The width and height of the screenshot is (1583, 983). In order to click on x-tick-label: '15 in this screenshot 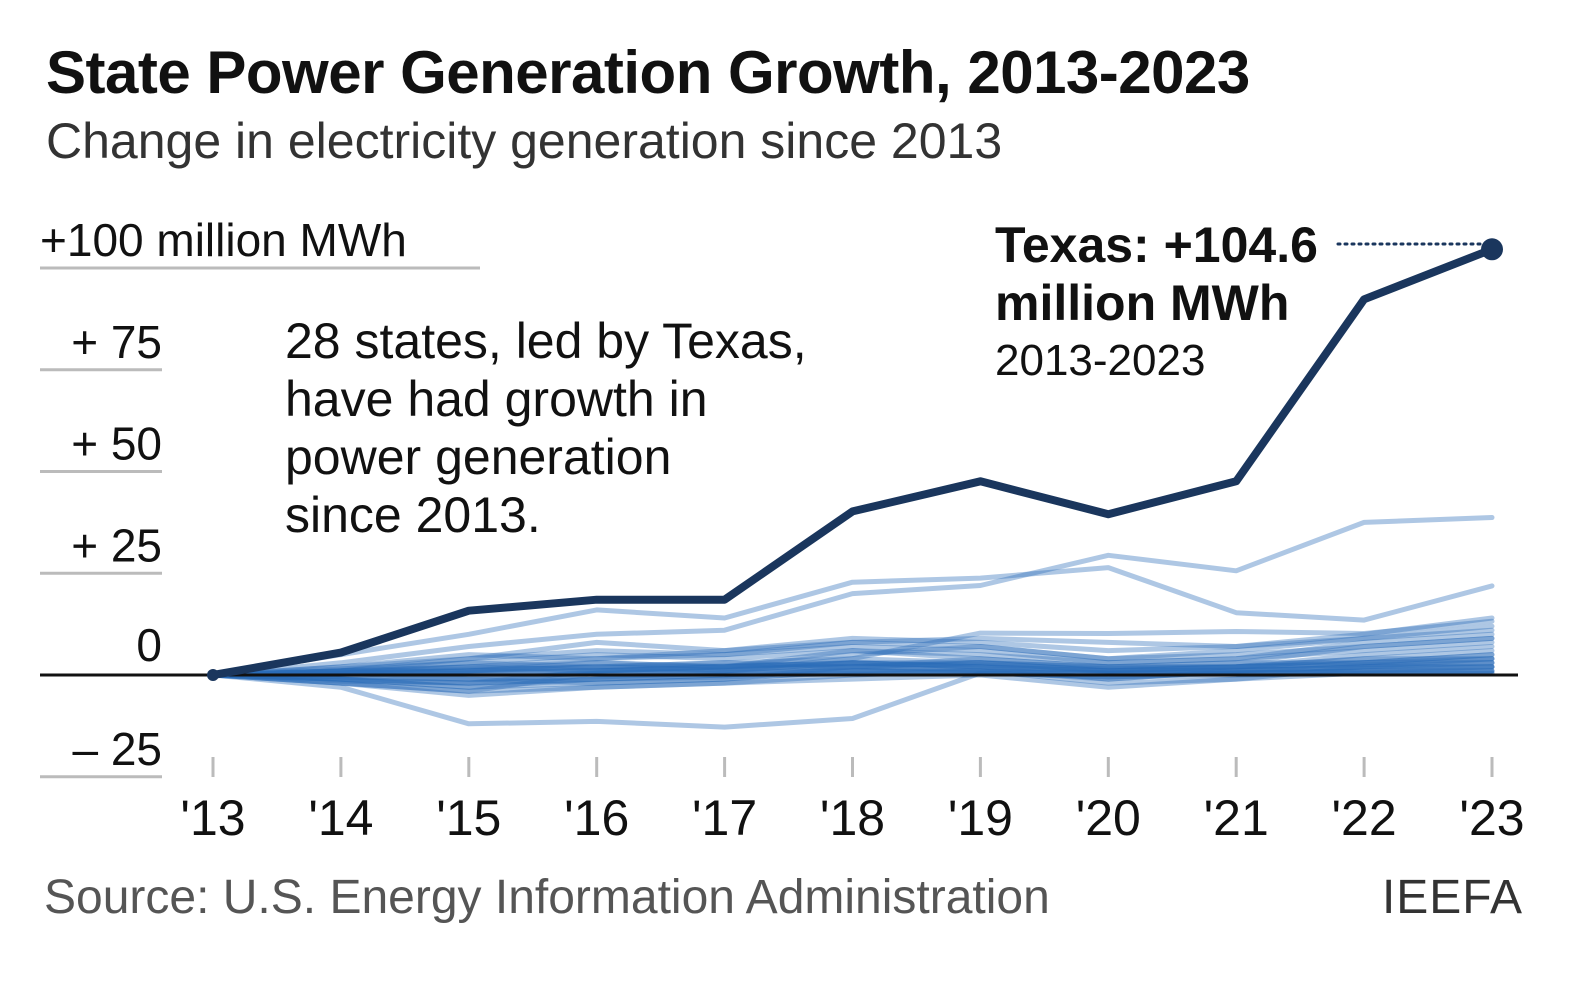, I will do `click(468, 818)`.